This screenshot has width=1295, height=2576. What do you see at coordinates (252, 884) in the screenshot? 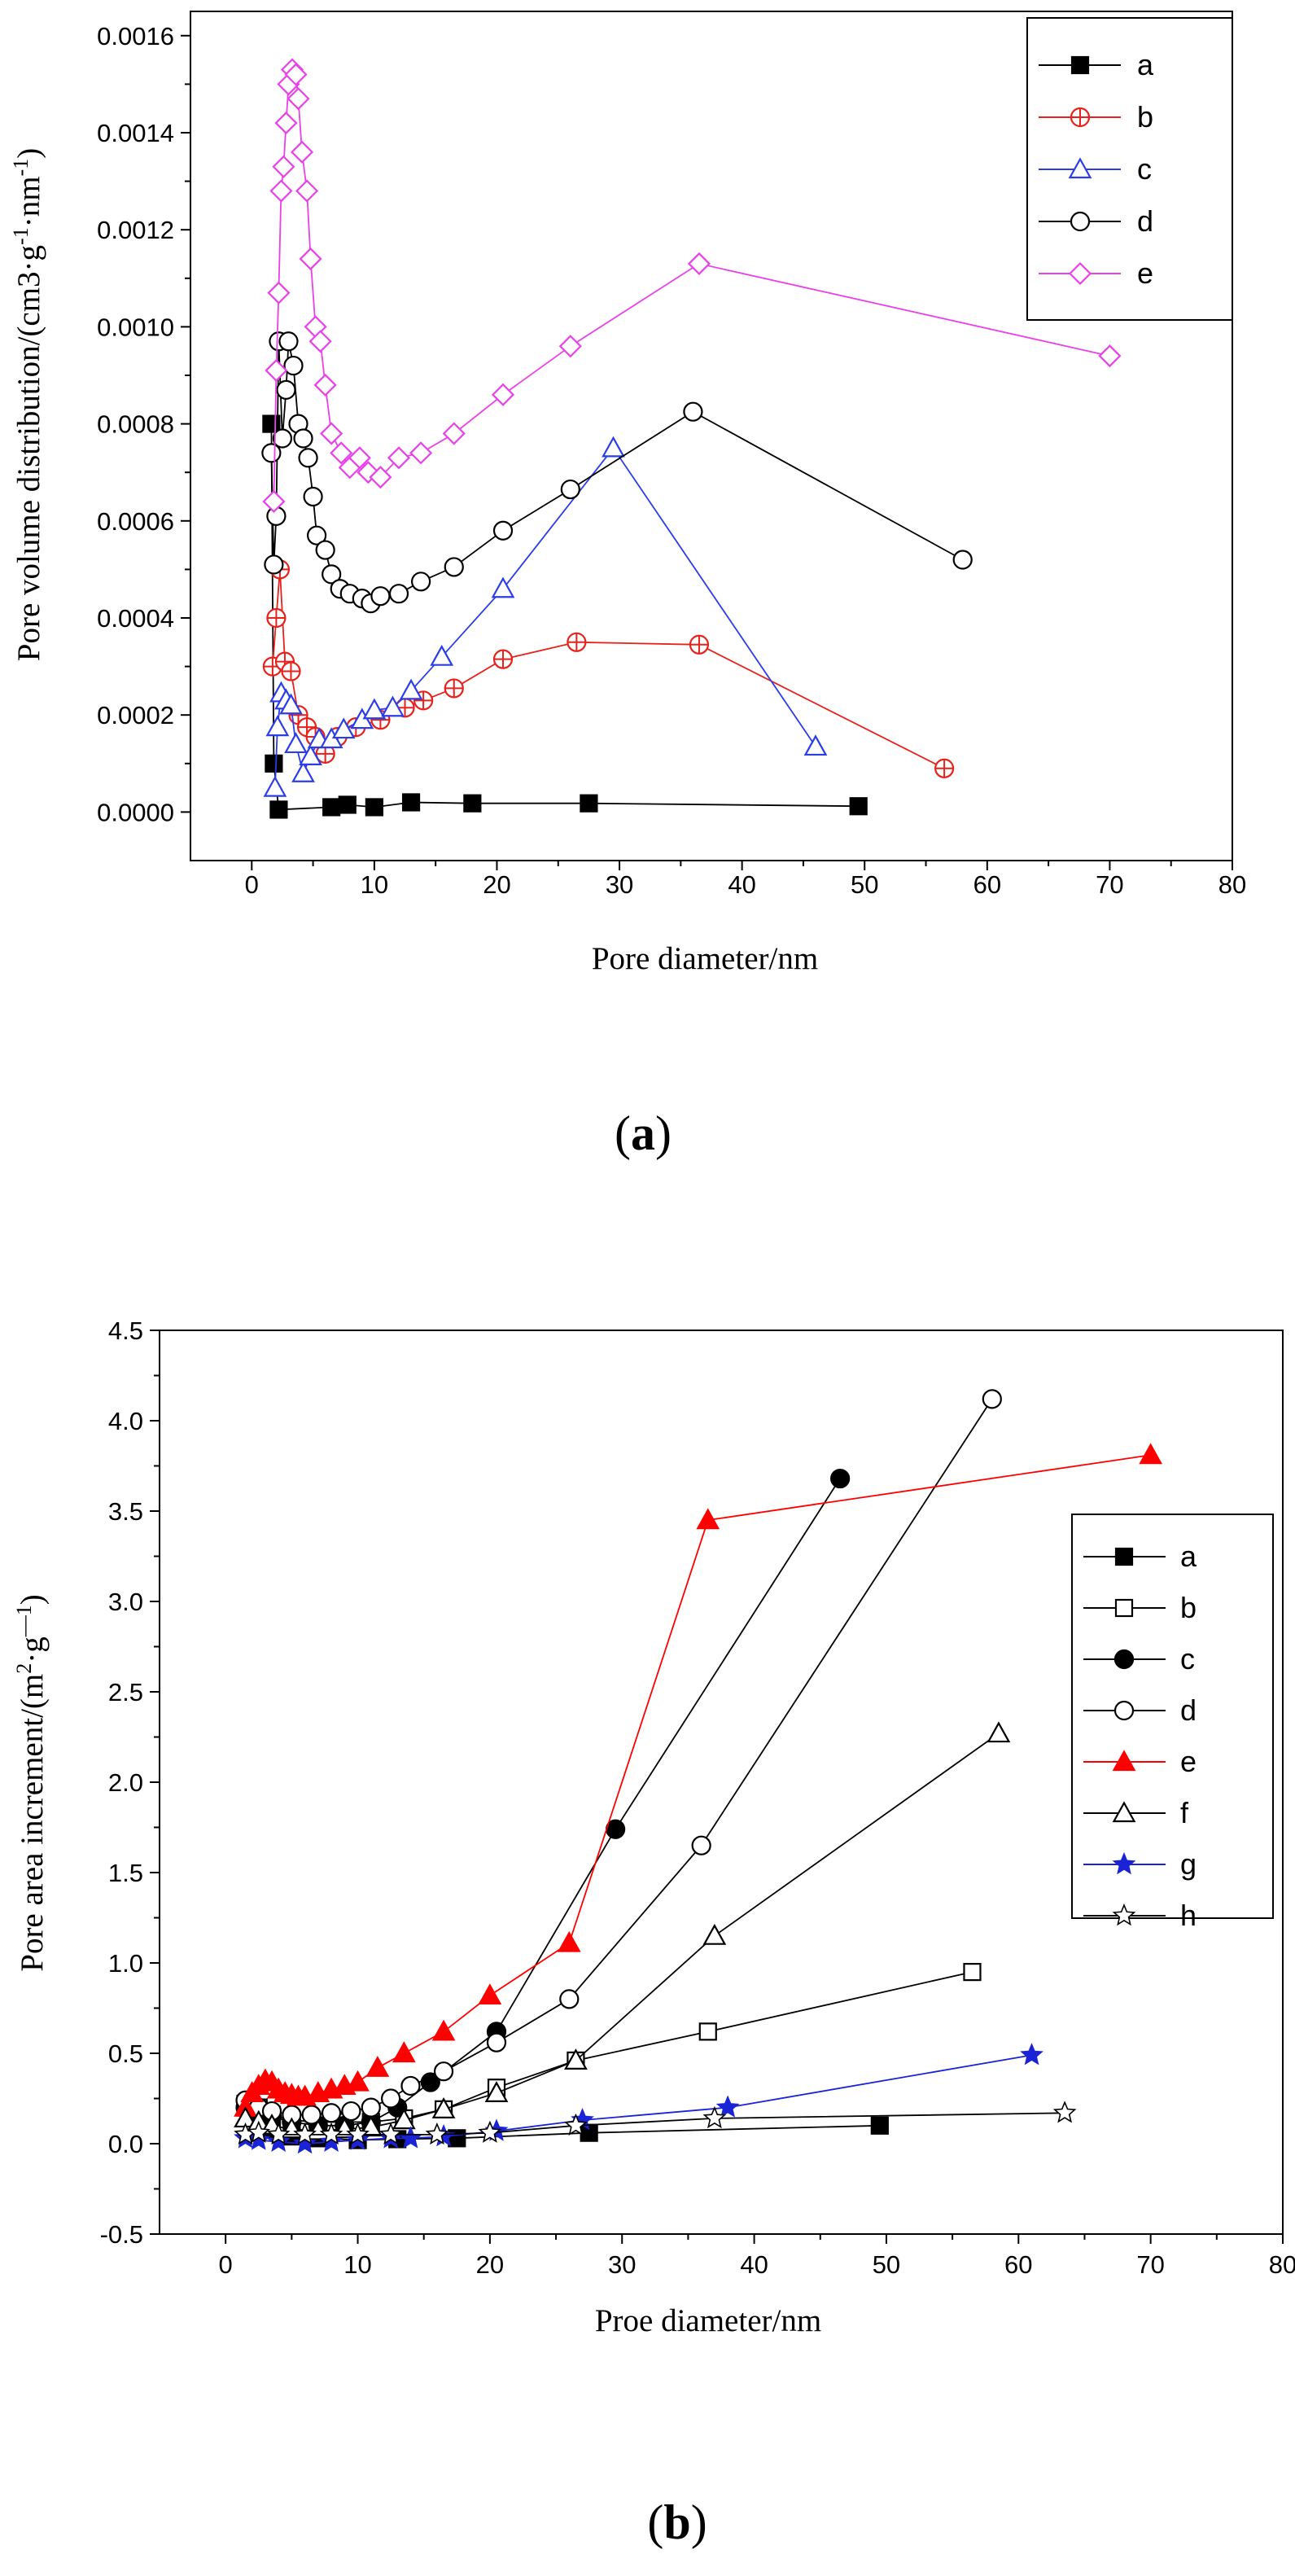
I see `chart-a-xtick-label: 0` at bounding box center [252, 884].